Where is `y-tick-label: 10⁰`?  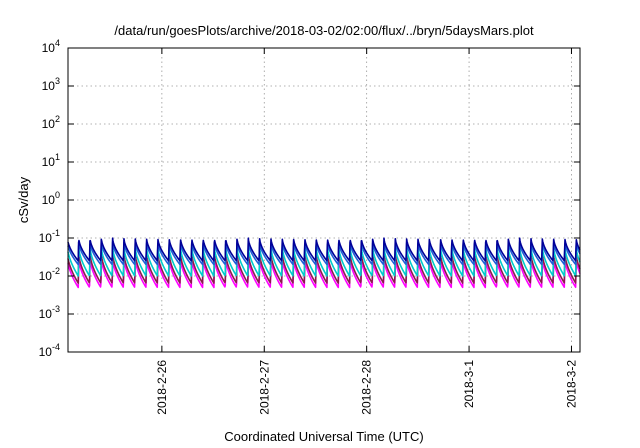
y-tick-label: 10⁰ is located at coordinates (51, 198).